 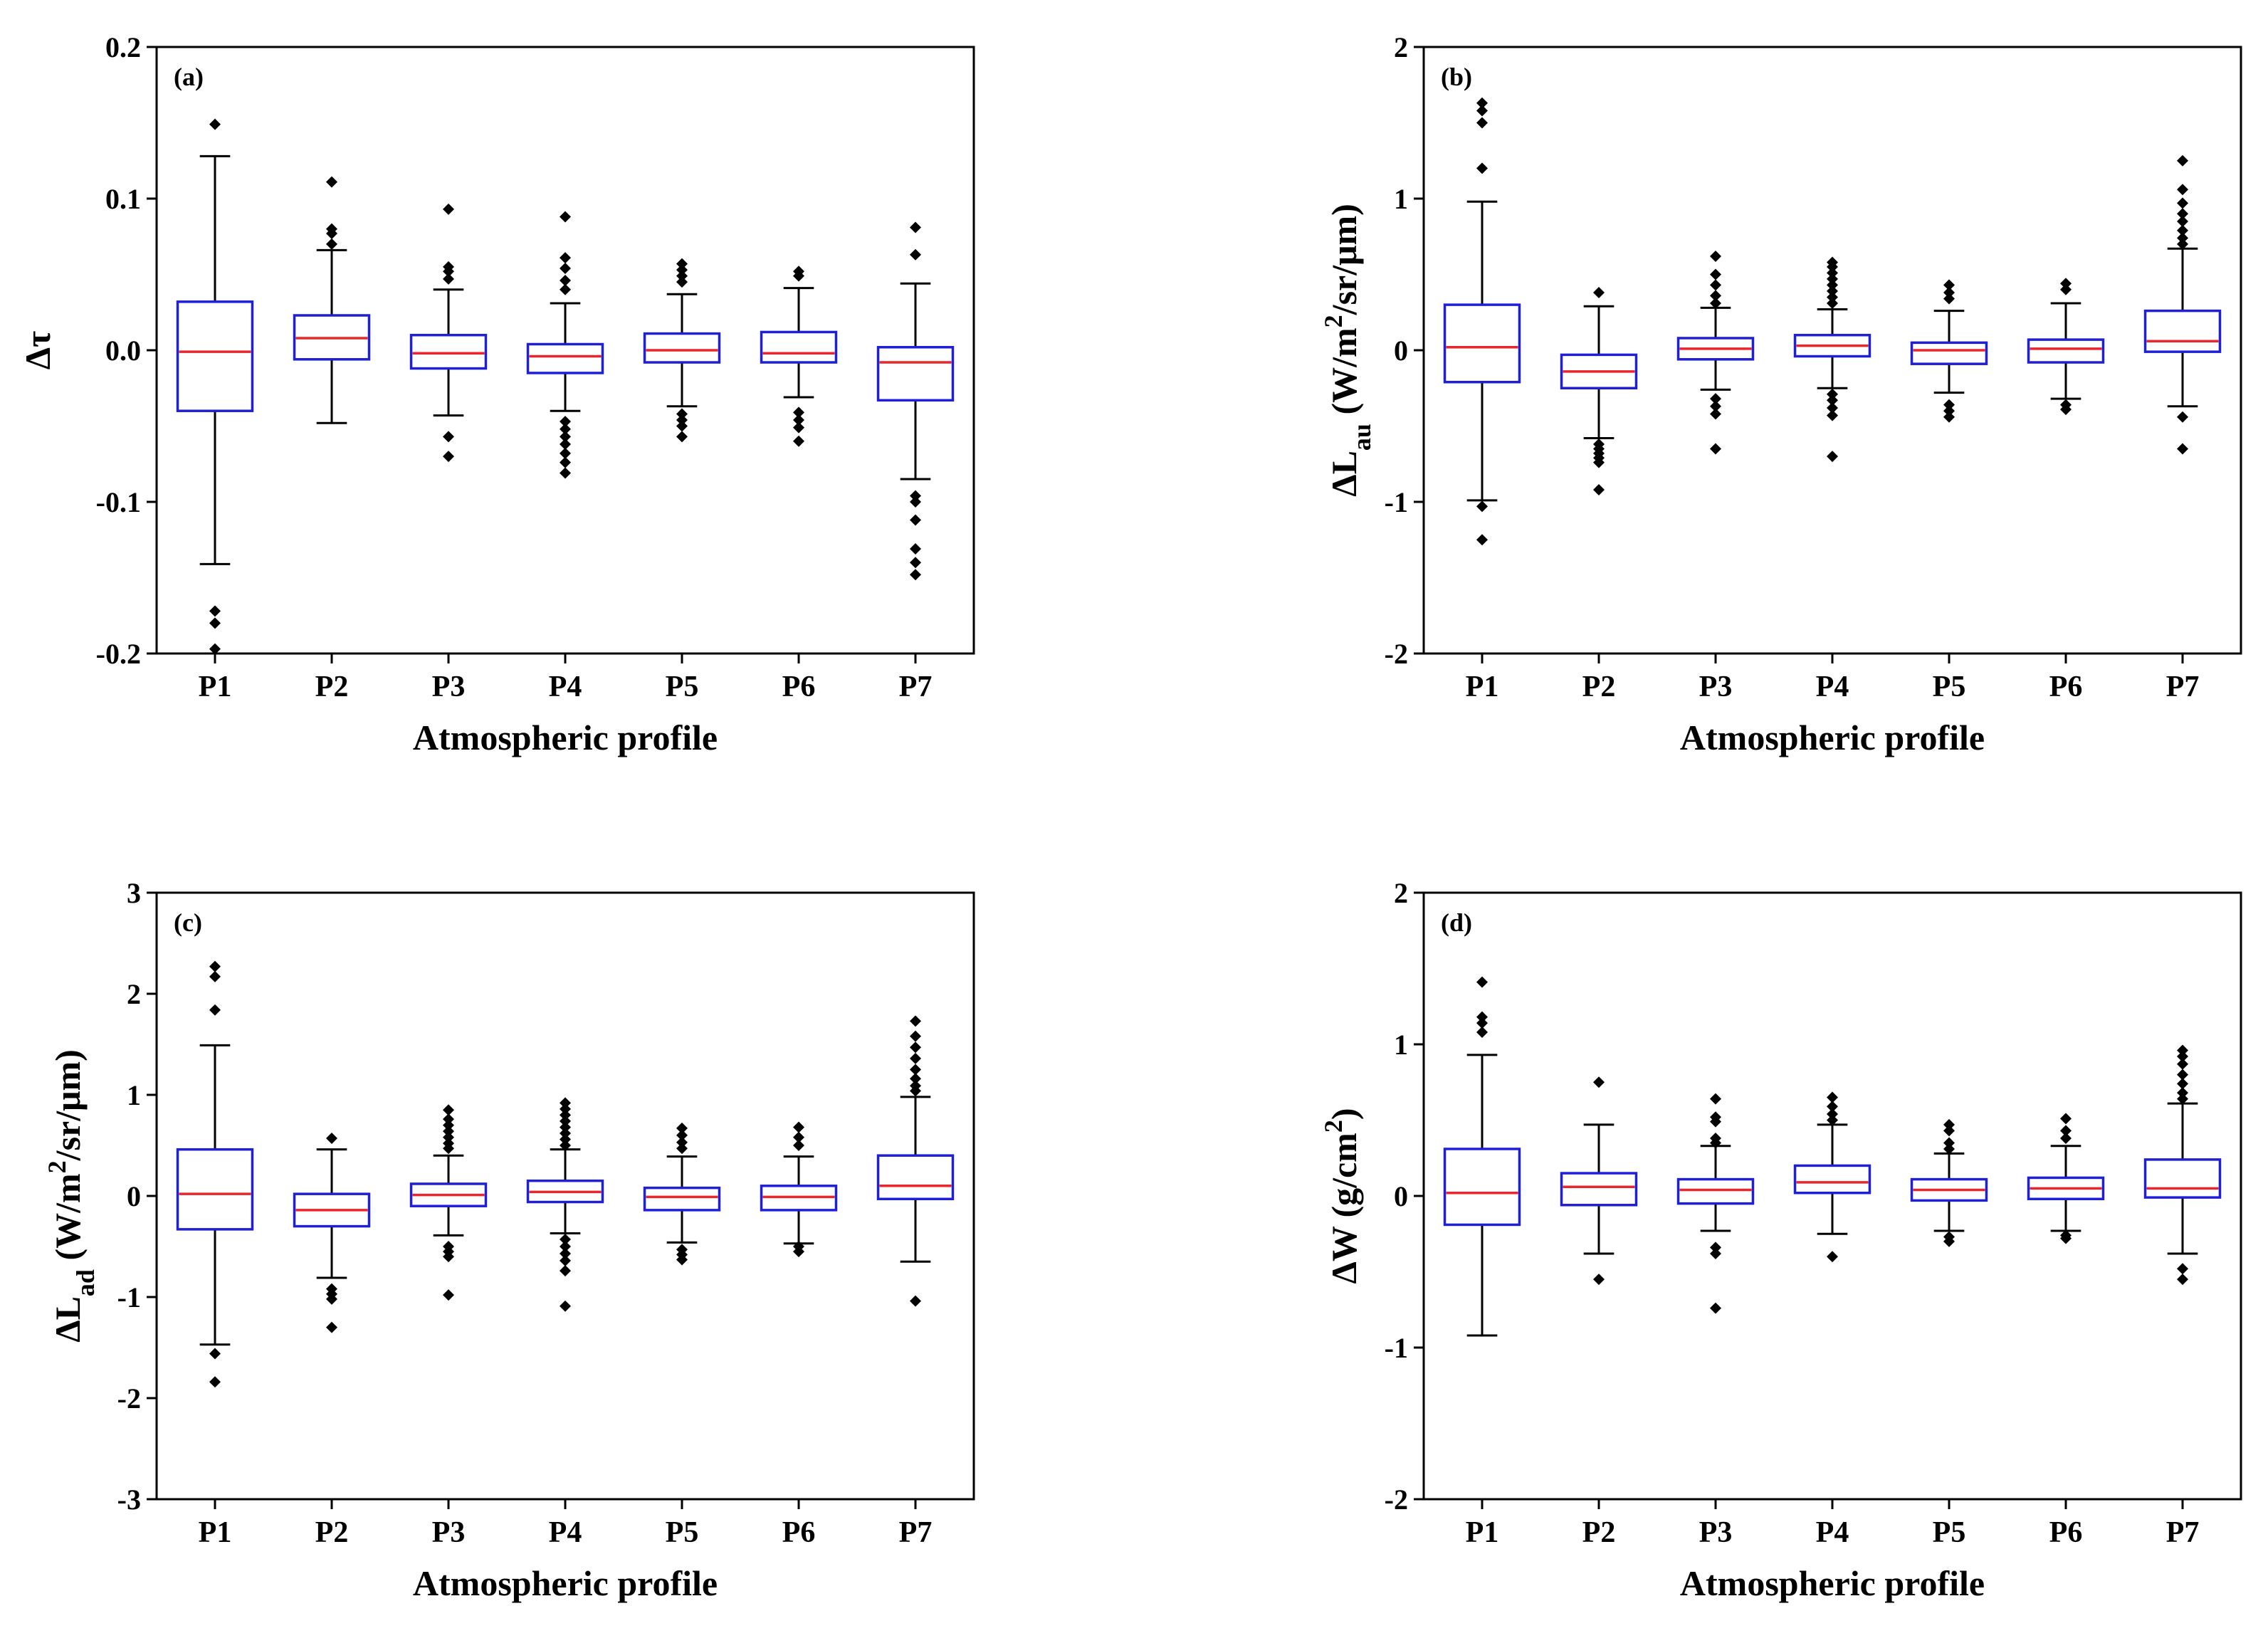 What do you see at coordinates (1456, 77) in the screenshot?
I see `panel-label: (b)` at bounding box center [1456, 77].